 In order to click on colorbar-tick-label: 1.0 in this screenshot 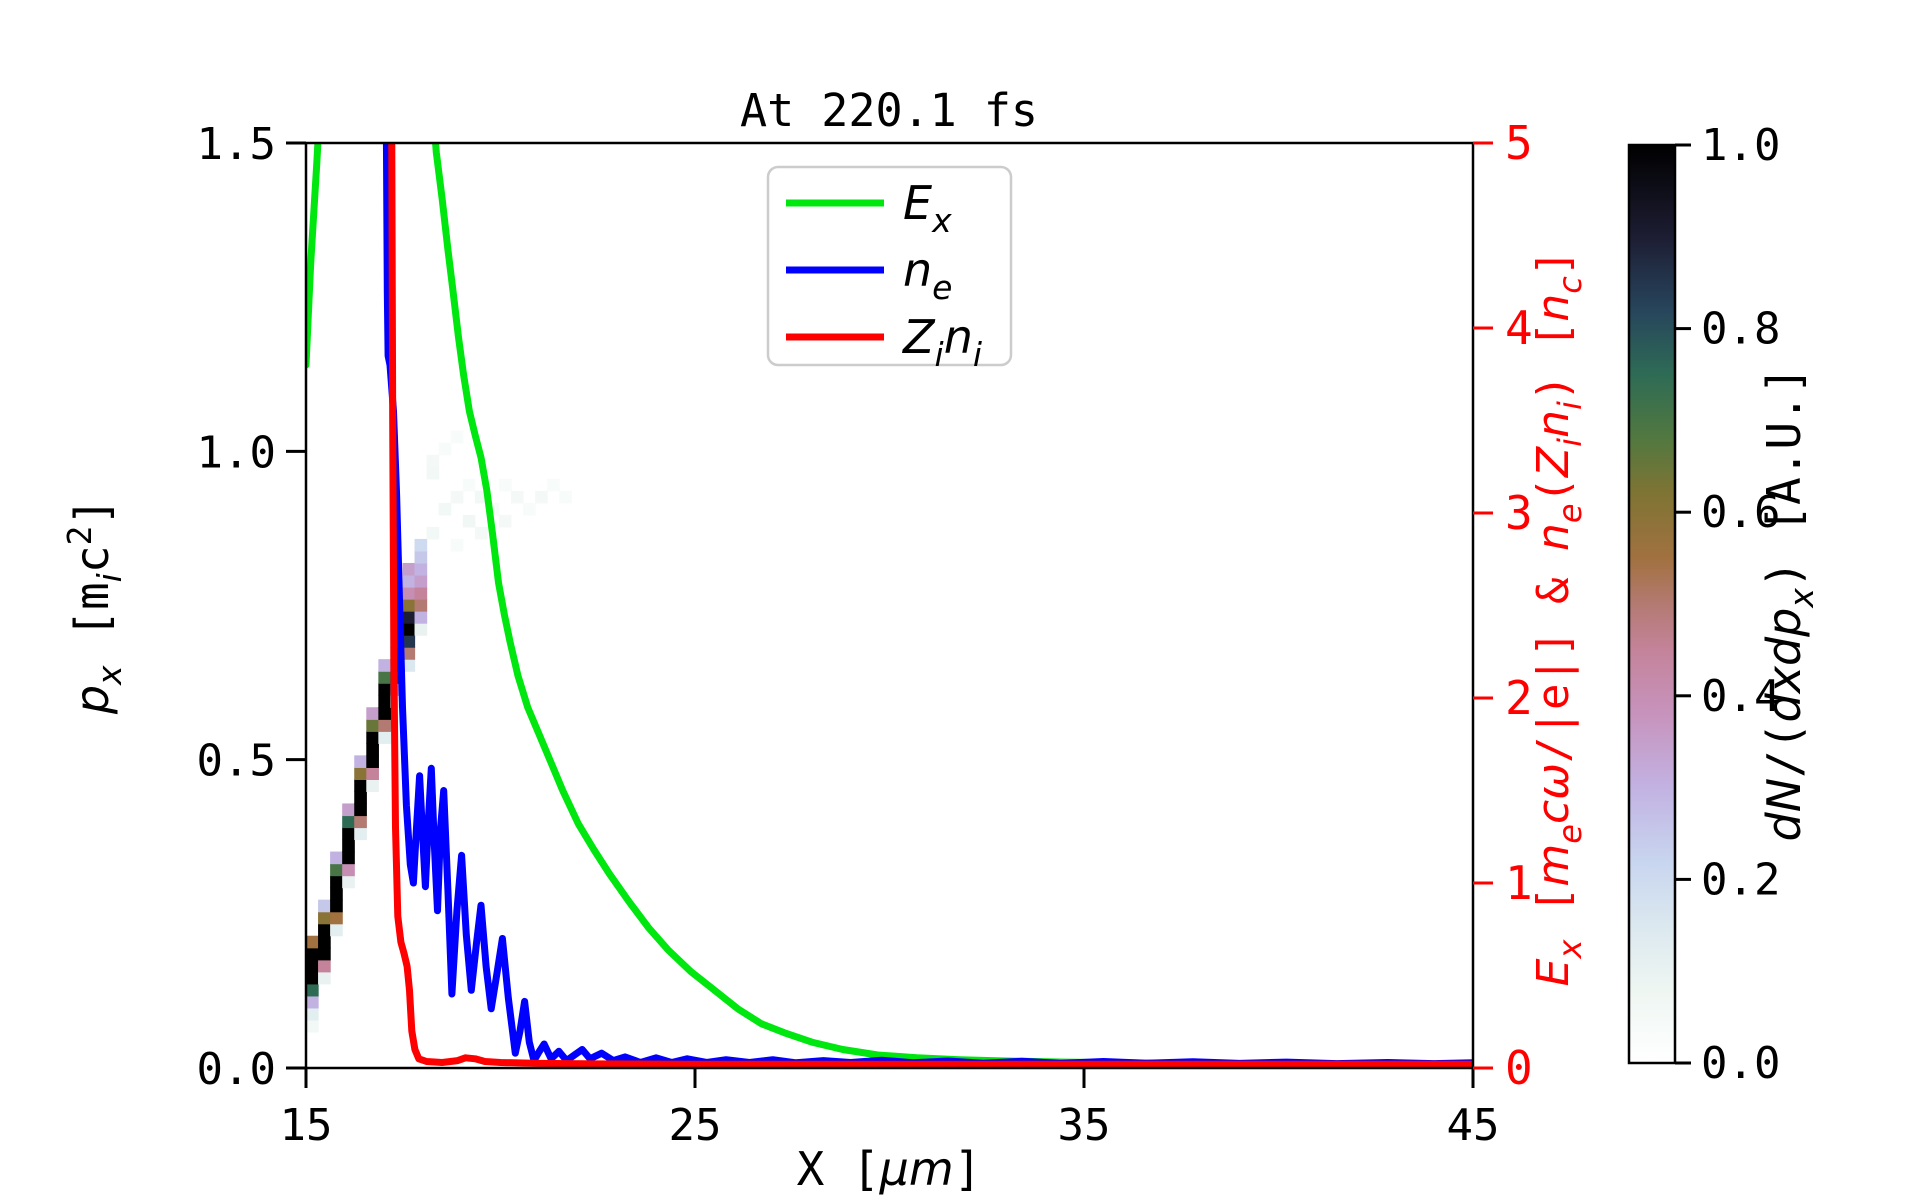, I will do `click(1740, 145)`.